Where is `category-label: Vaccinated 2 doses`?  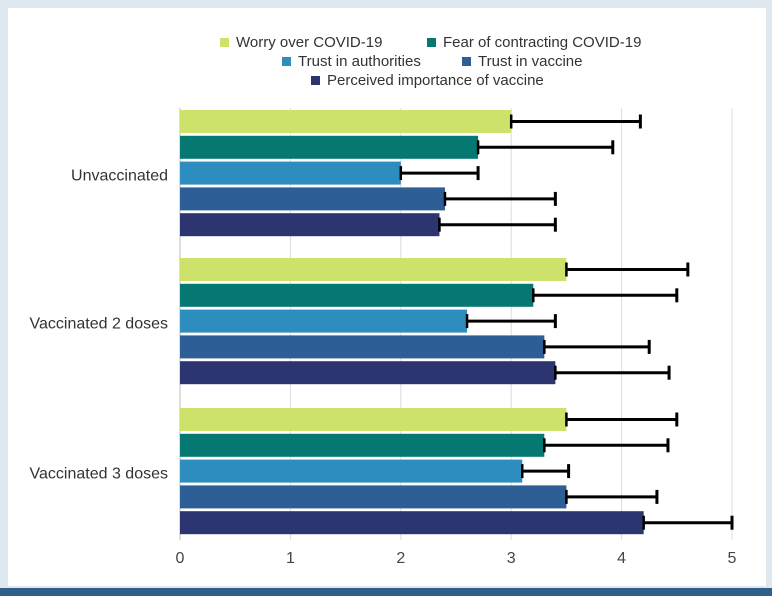 category-label: Vaccinated 2 doses is located at coordinates (99, 324).